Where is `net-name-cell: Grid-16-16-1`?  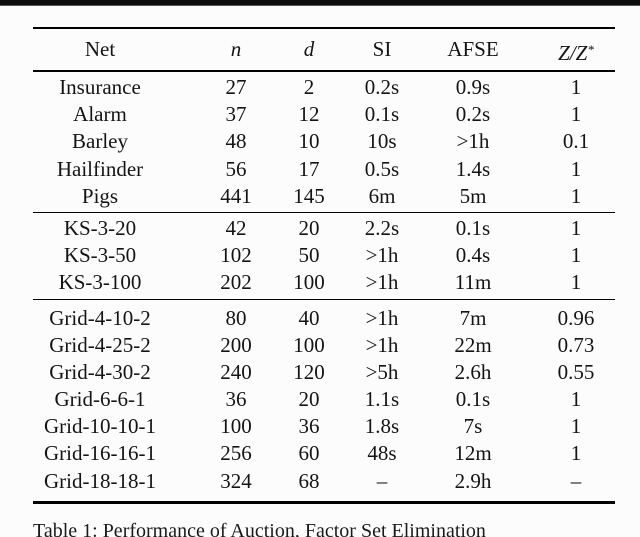
net-name-cell: Grid-16-16-1 is located at coordinates (100, 453).